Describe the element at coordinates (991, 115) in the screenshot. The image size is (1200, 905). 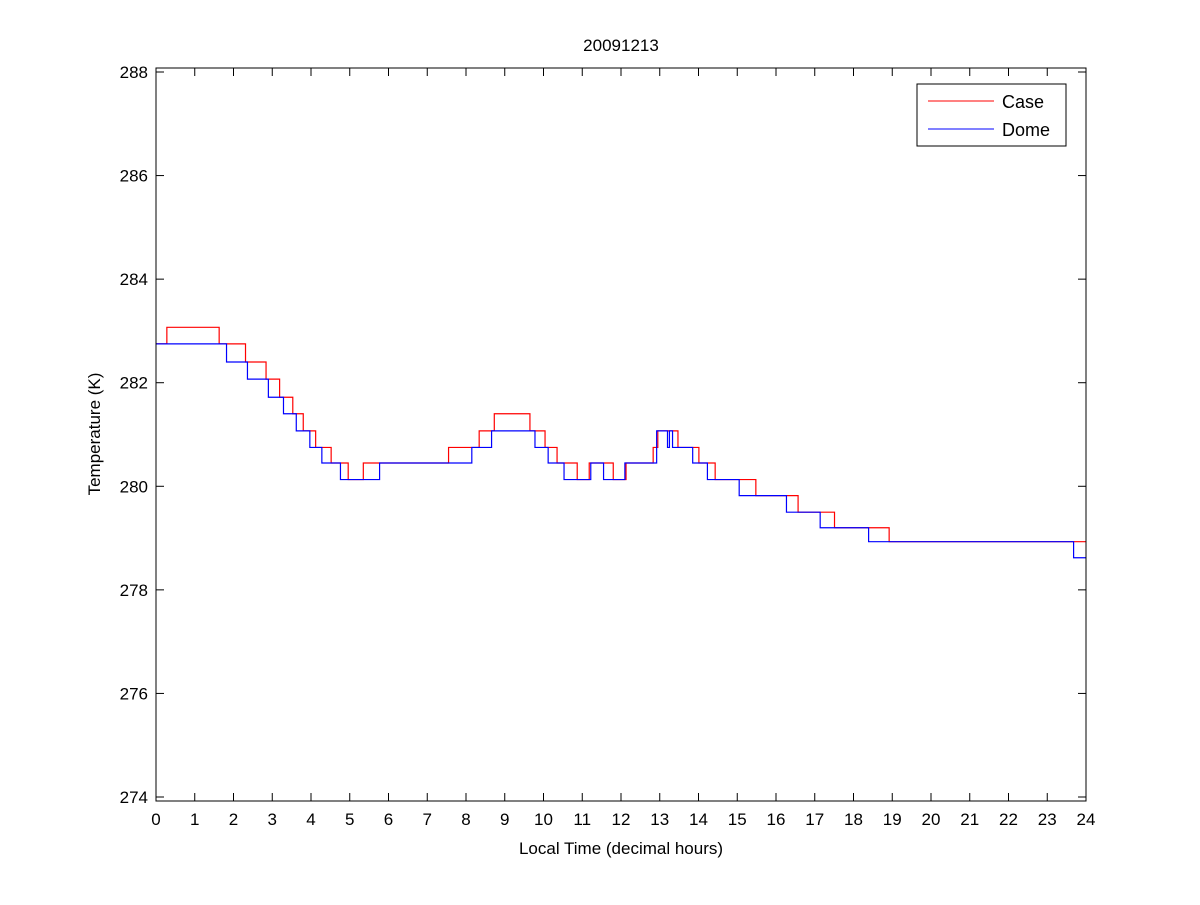
I see `legend: Case Dome` at that location.